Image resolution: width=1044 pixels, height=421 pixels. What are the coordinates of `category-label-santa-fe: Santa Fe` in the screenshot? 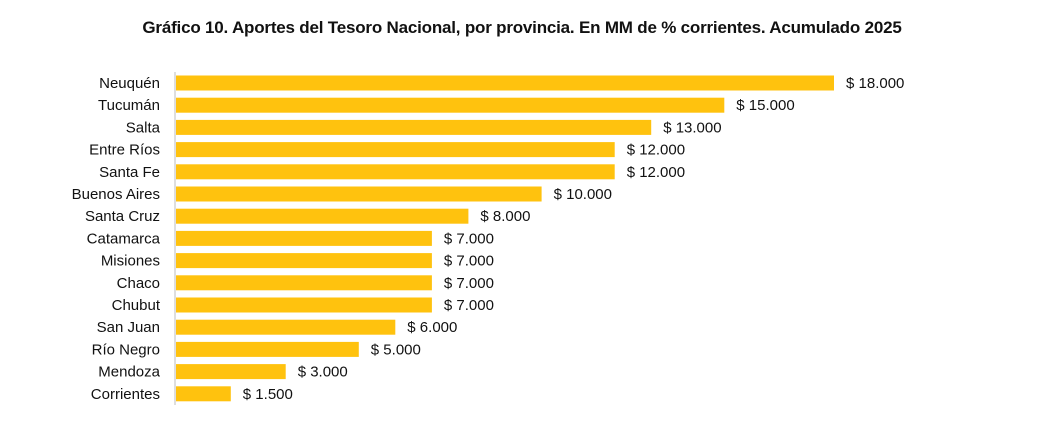 It's located at (129, 172).